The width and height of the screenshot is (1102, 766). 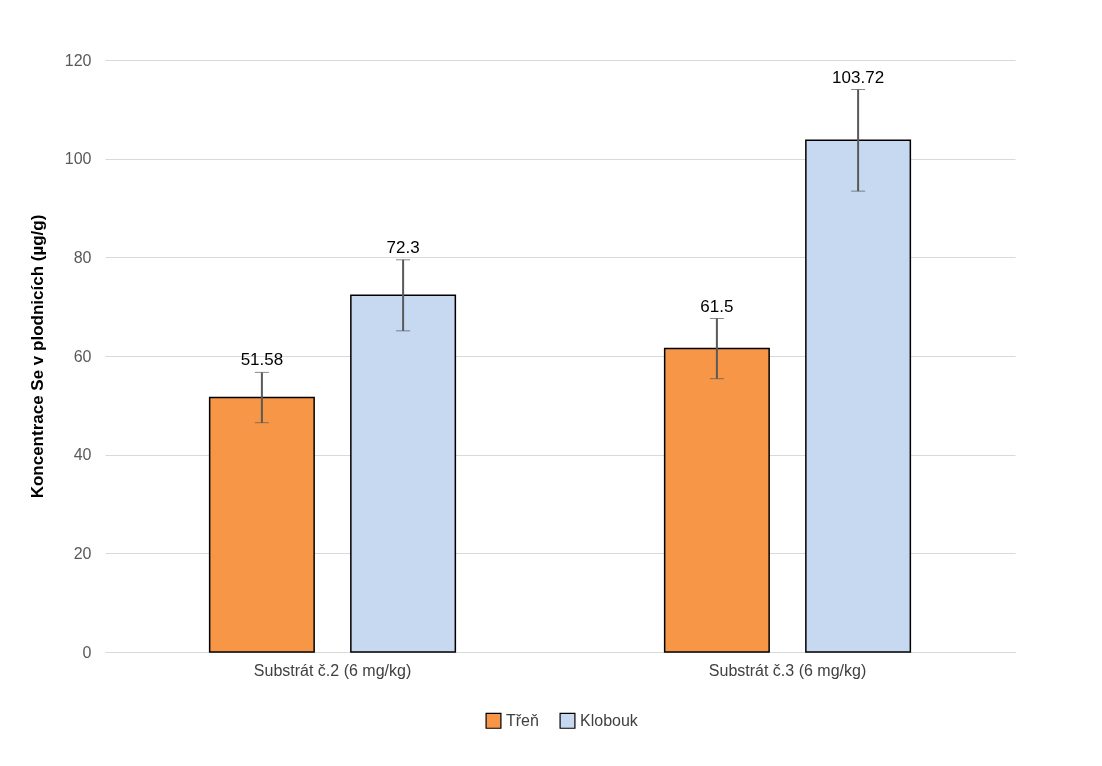 What do you see at coordinates (609, 720) in the screenshot?
I see `legend-label: Klobouk` at bounding box center [609, 720].